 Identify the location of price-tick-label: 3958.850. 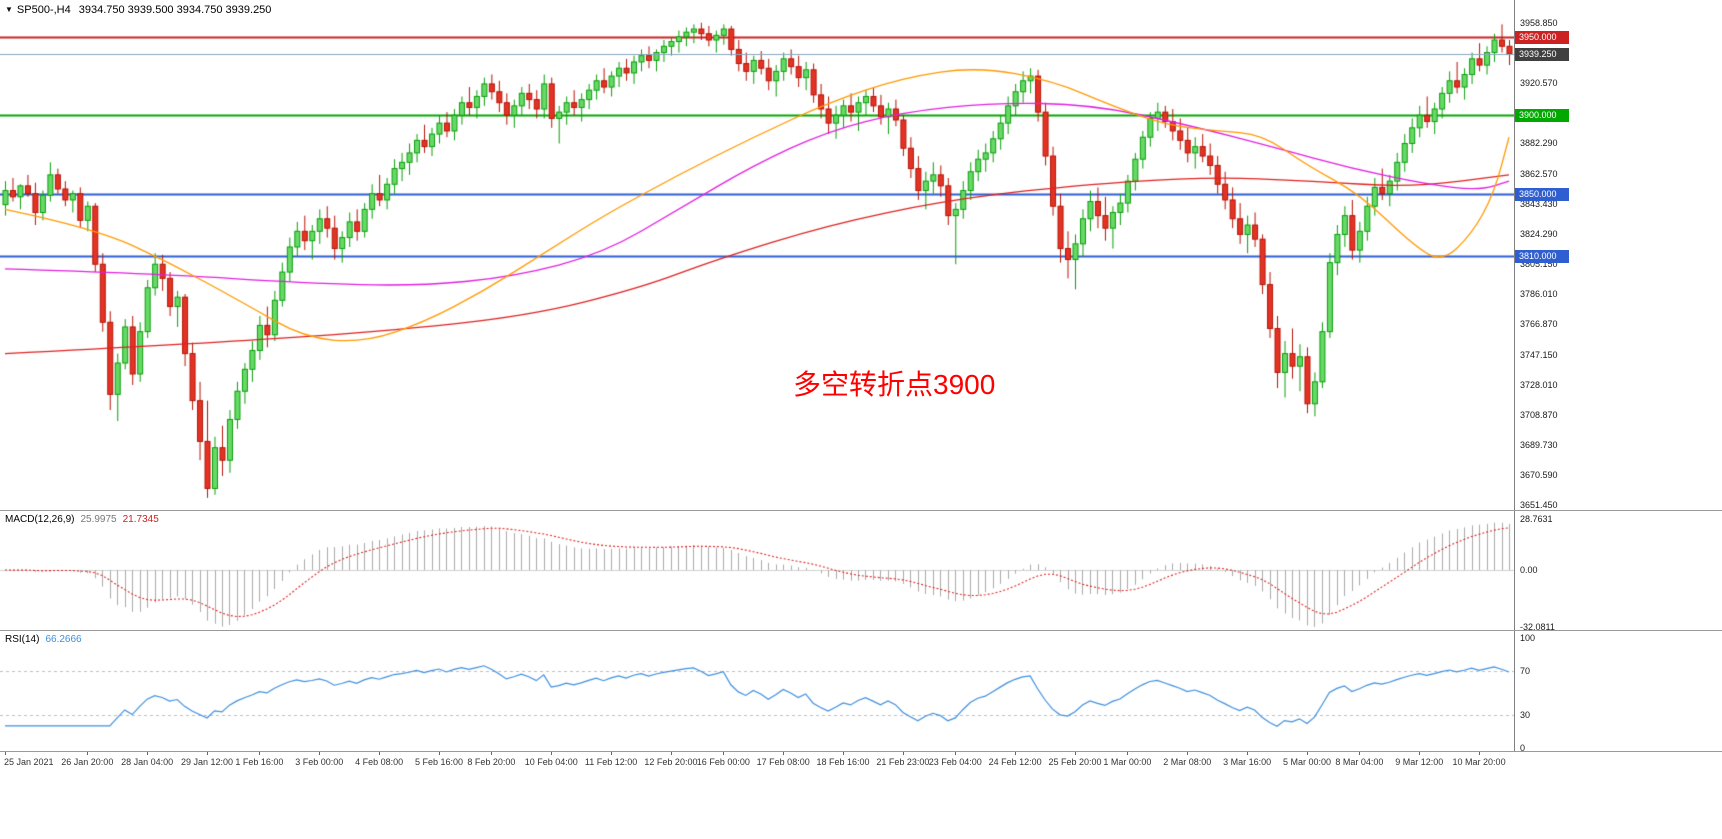
(1539, 23).